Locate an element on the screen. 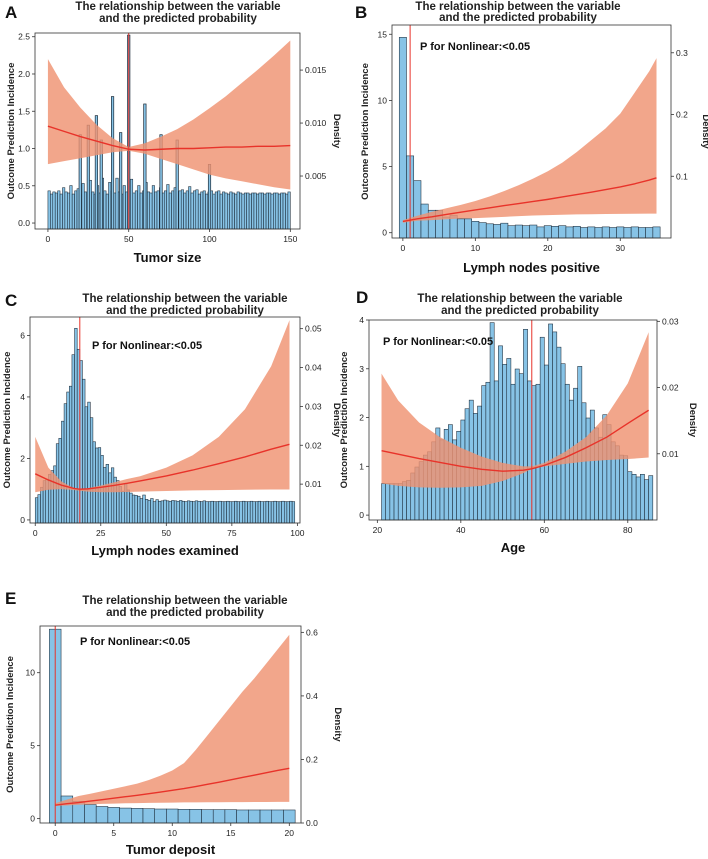  x-axis-label: Tumor size is located at coordinates (168, 257).